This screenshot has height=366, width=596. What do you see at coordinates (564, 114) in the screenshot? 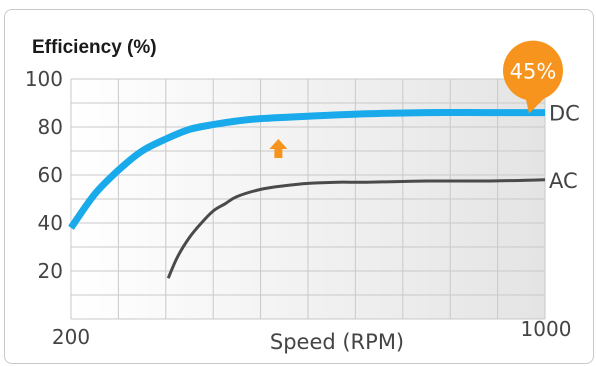
I see `series-label-dc: DC` at bounding box center [564, 114].